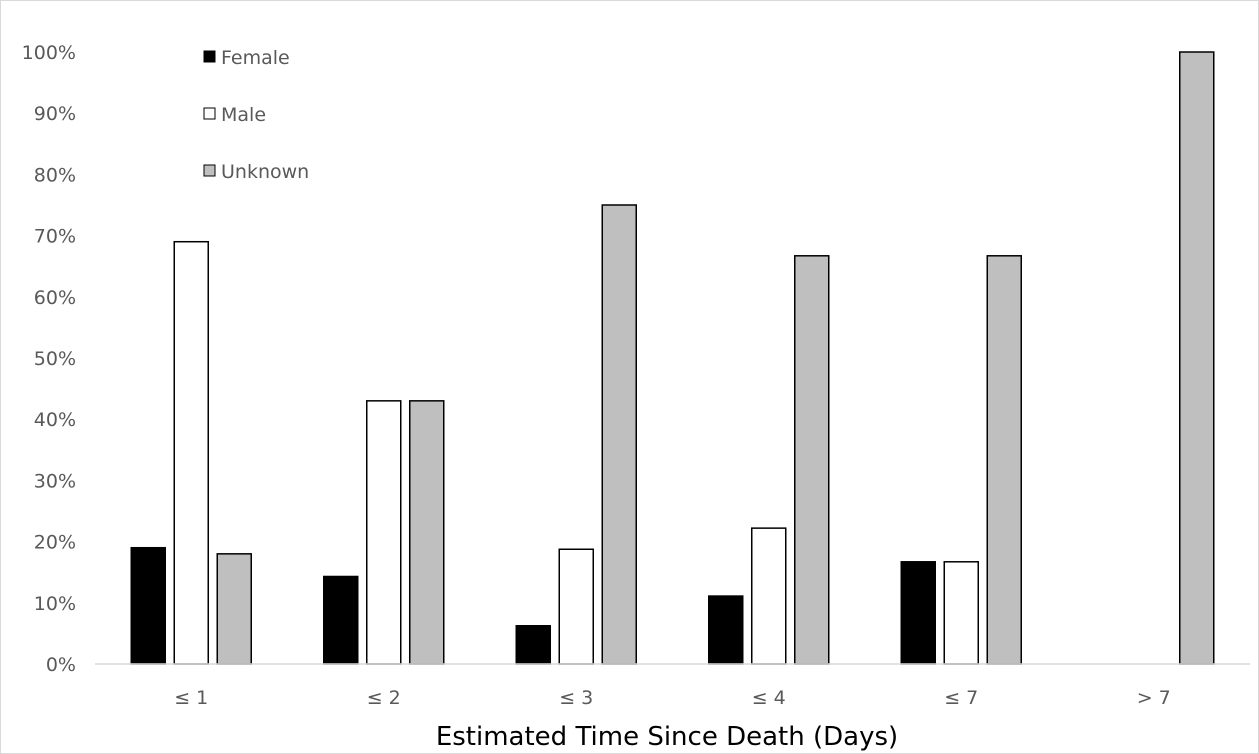 This screenshot has height=754, width=1259. I want to click on x-tick-label: ≤ 2, so click(384, 698).